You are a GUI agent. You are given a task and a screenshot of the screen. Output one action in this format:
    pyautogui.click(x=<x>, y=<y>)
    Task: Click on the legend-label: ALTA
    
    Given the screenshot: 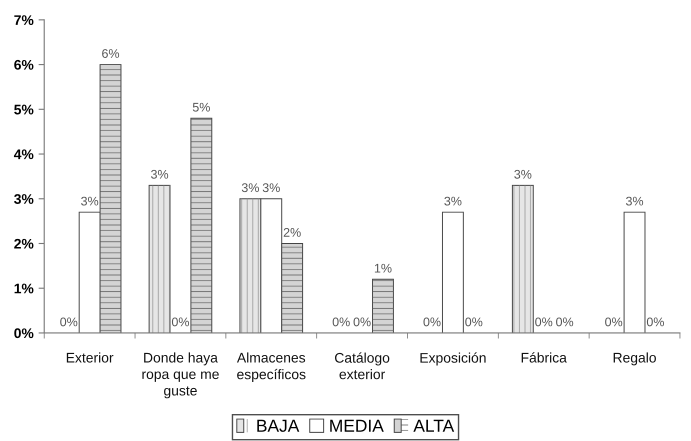 What is the action you would take?
    pyautogui.click(x=433, y=426)
    